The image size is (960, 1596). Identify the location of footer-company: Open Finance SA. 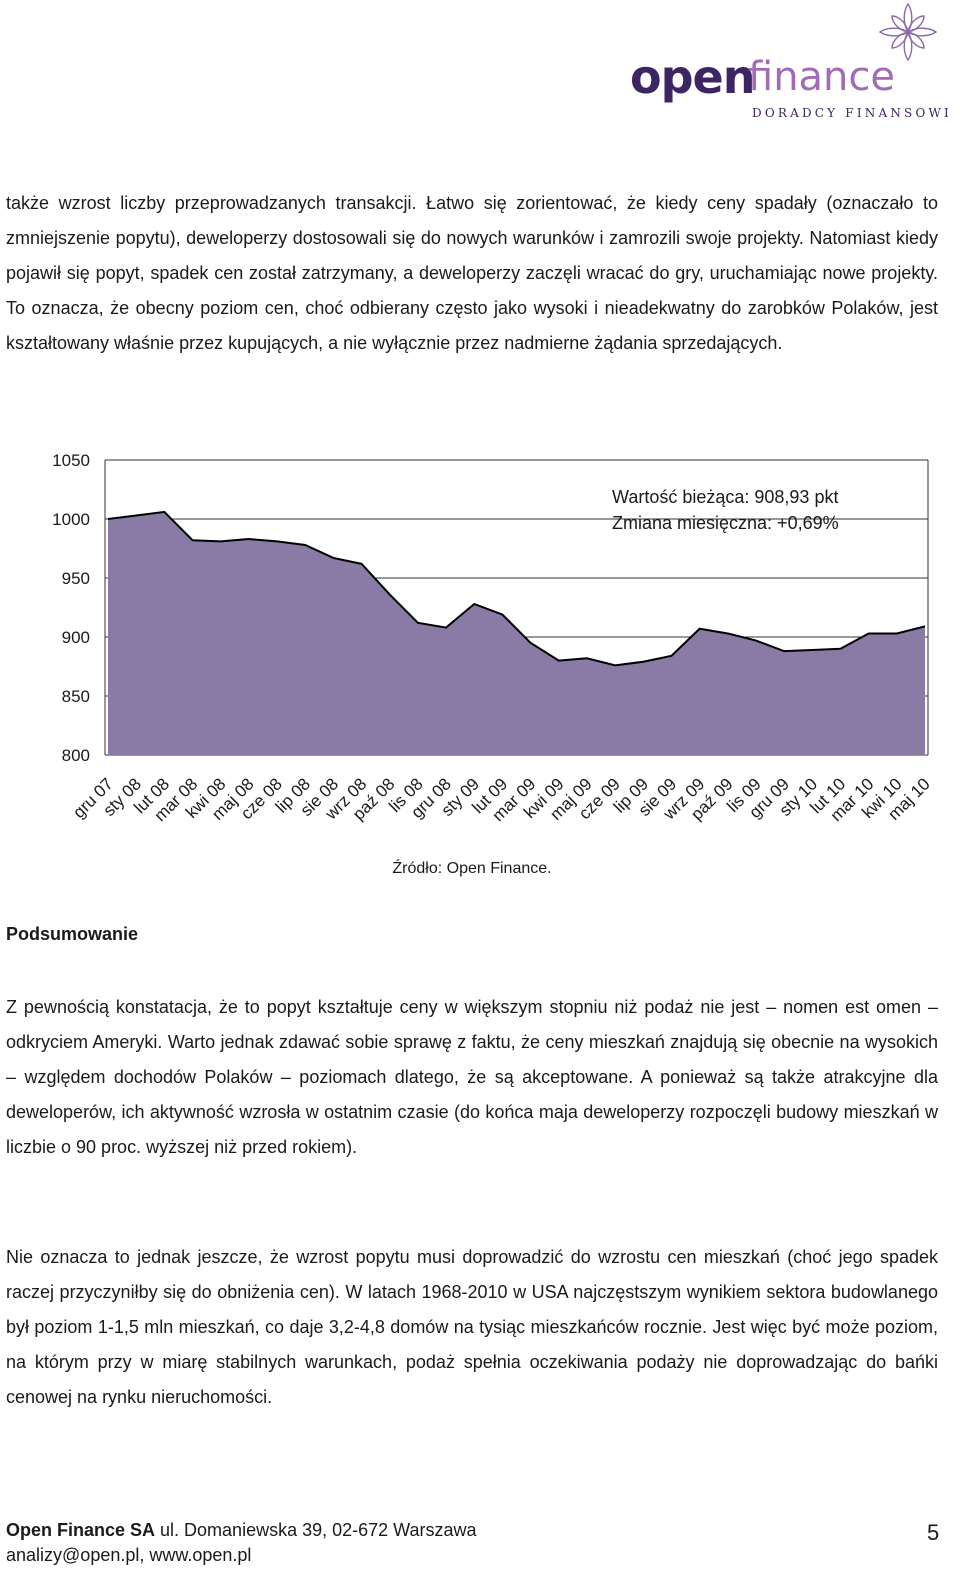
(81, 1530).